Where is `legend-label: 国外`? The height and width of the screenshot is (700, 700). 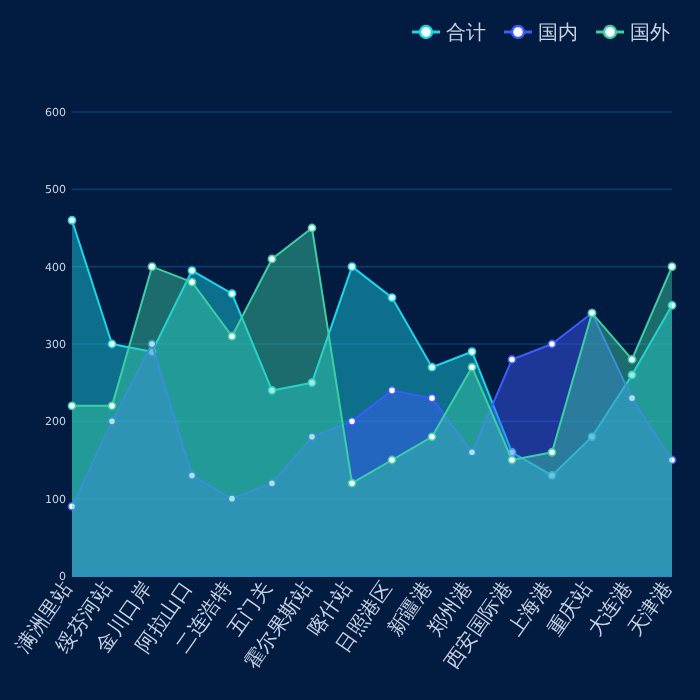
legend-label: 国外 is located at coordinates (650, 34).